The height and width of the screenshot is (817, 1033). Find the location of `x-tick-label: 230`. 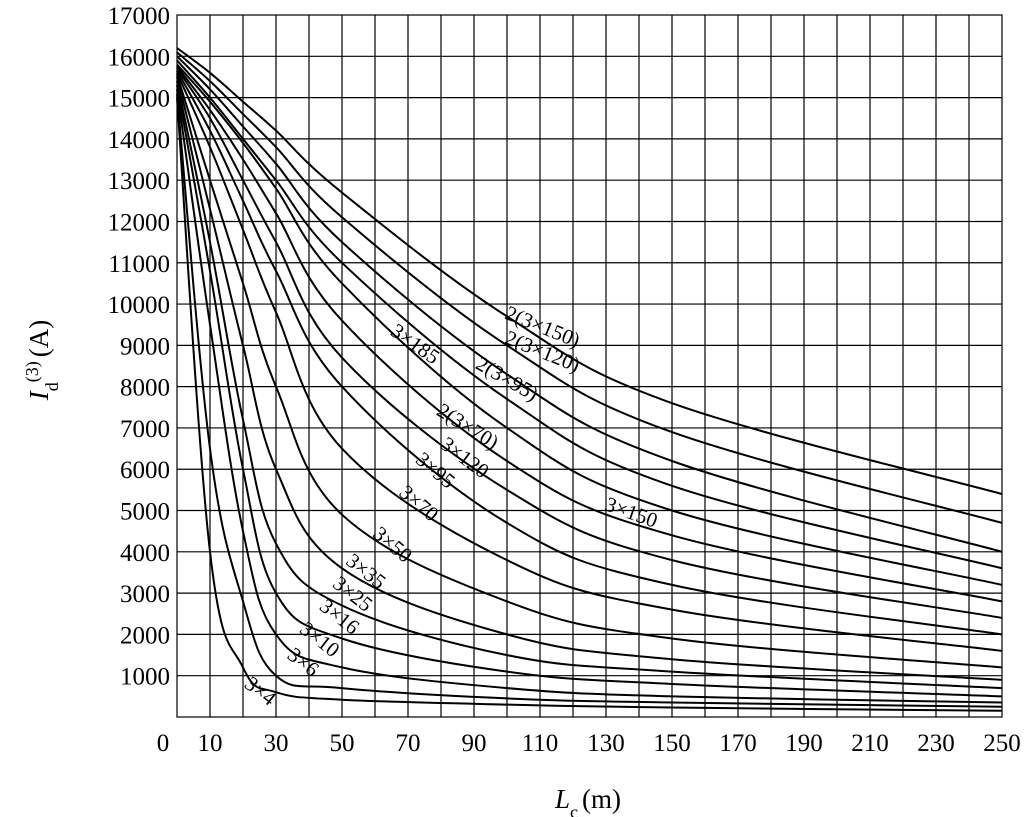

x-tick-label: 230 is located at coordinates (936, 743).